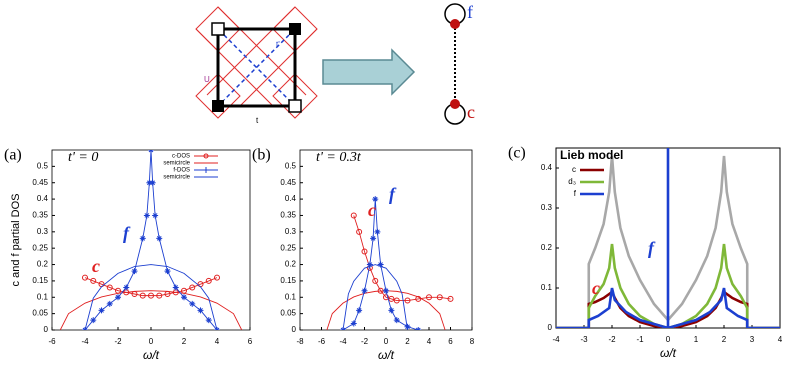 The width and height of the screenshot is (800, 378). Describe the element at coordinates (584, 339) in the screenshot. I see `x-tick-label: -3` at that location.